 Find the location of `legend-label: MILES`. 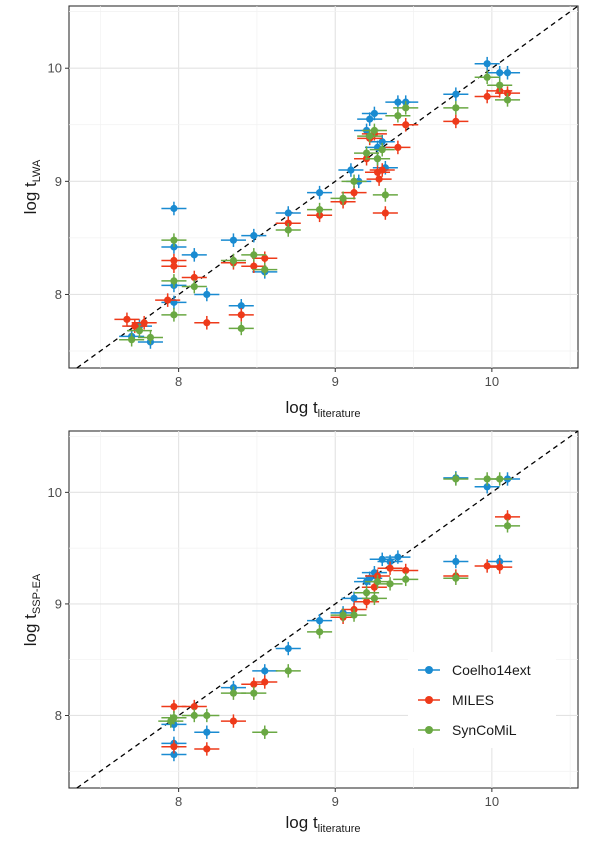

legend-label: MILES is located at coordinates (473, 700).